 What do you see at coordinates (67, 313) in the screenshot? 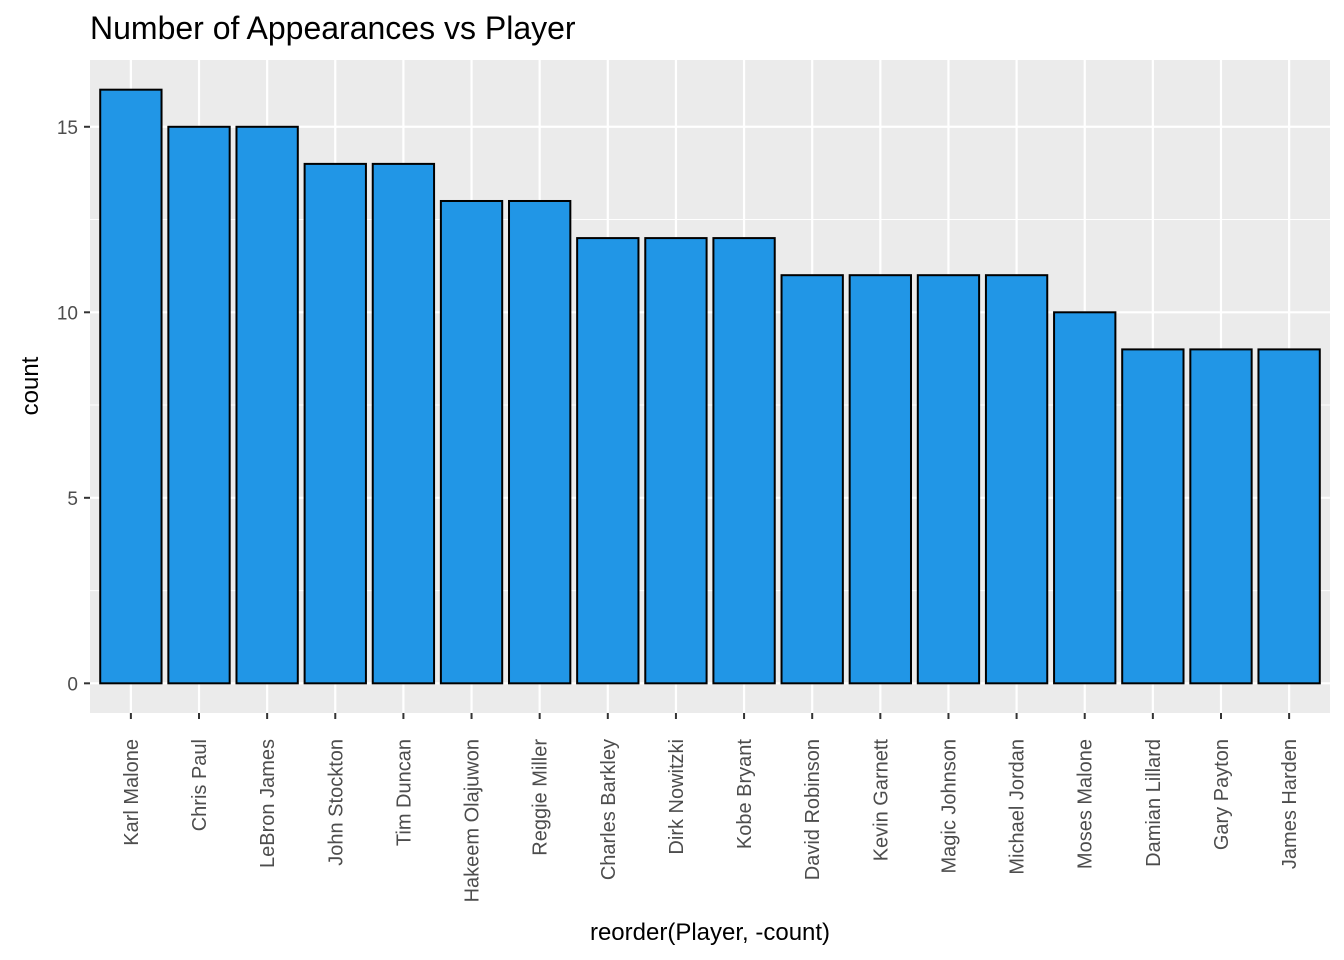
I see `y-tick-label: 10` at bounding box center [67, 313].